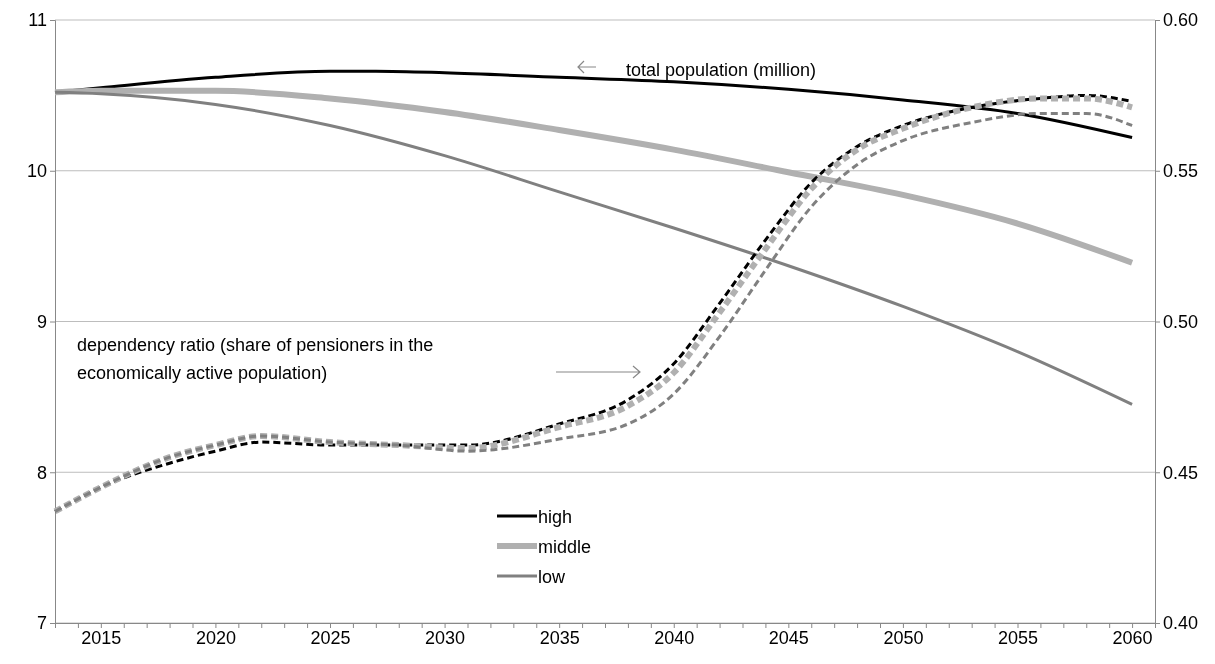  Describe the element at coordinates (552, 577) in the screenshot. I see `legend-label: low` at that location.